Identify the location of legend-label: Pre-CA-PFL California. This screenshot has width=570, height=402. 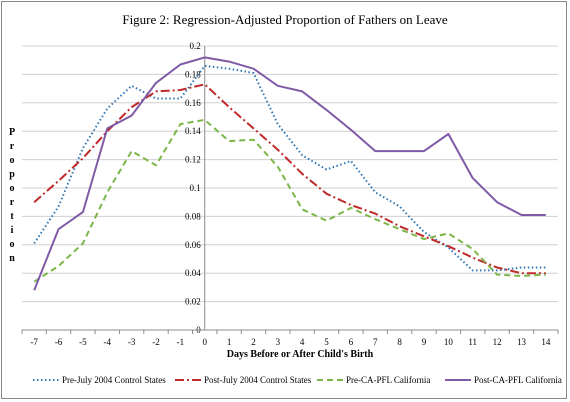
(388, 380).